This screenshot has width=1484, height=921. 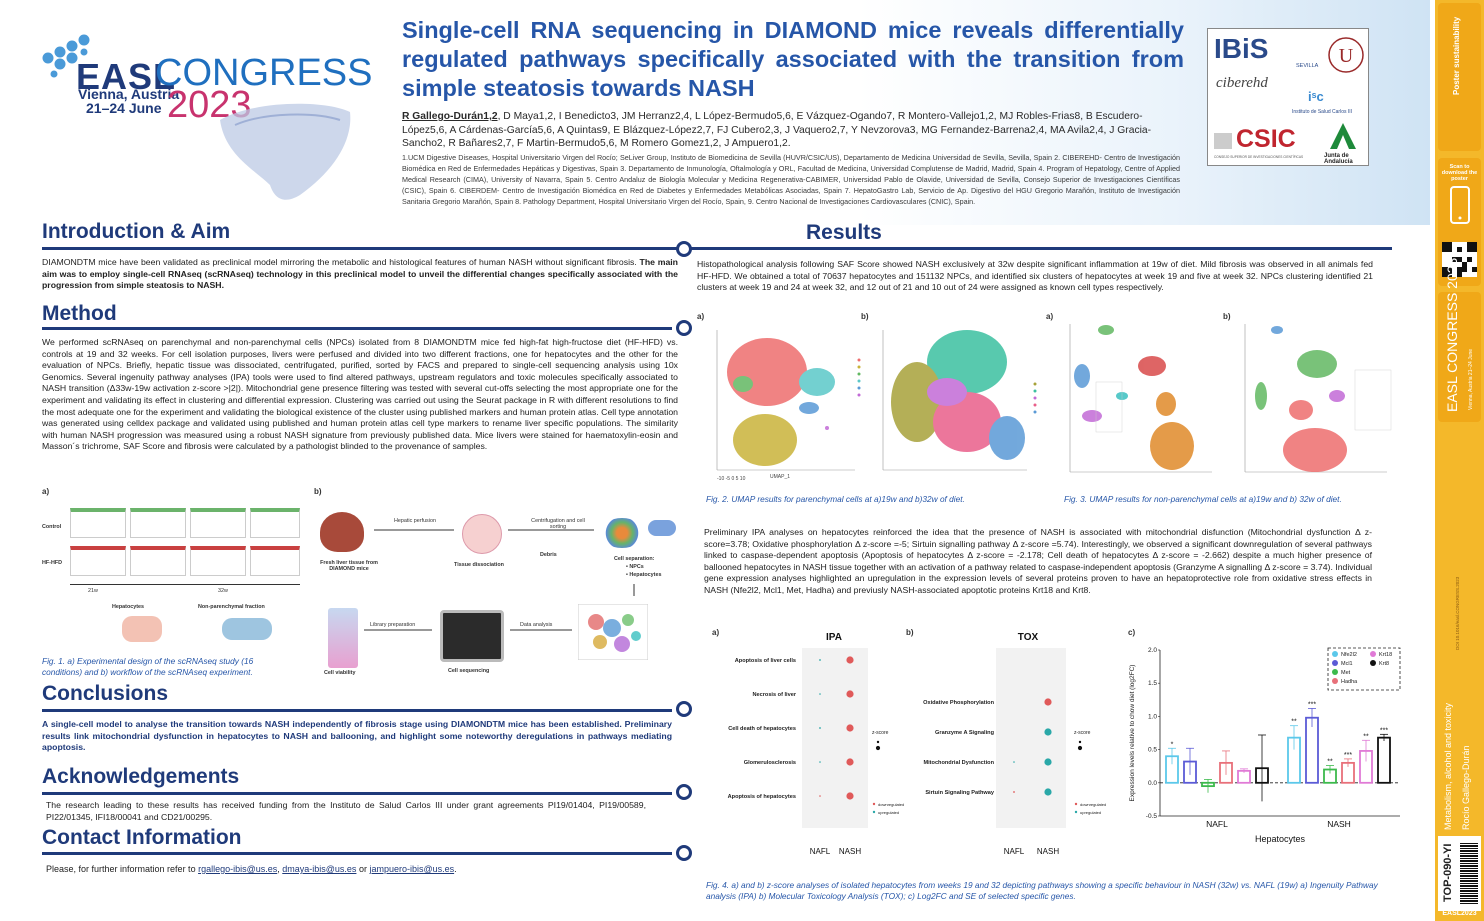 I want to click on method-rule, so click(x=357, y=328).